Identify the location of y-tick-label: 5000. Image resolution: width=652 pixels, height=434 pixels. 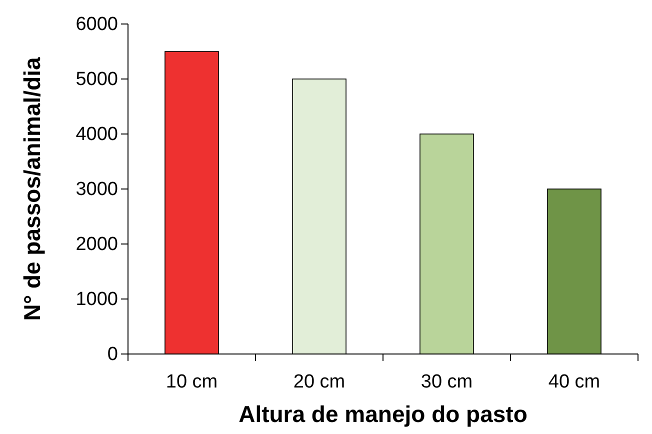
(97, 79).